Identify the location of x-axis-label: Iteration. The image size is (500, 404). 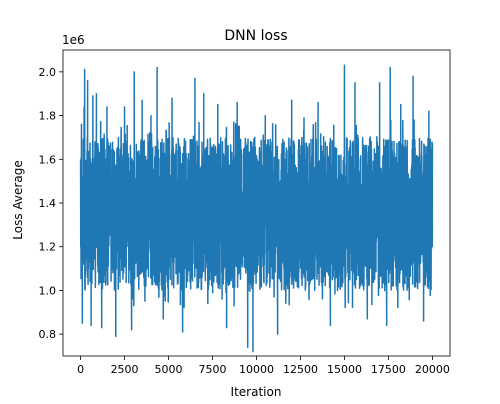
(256, 392).